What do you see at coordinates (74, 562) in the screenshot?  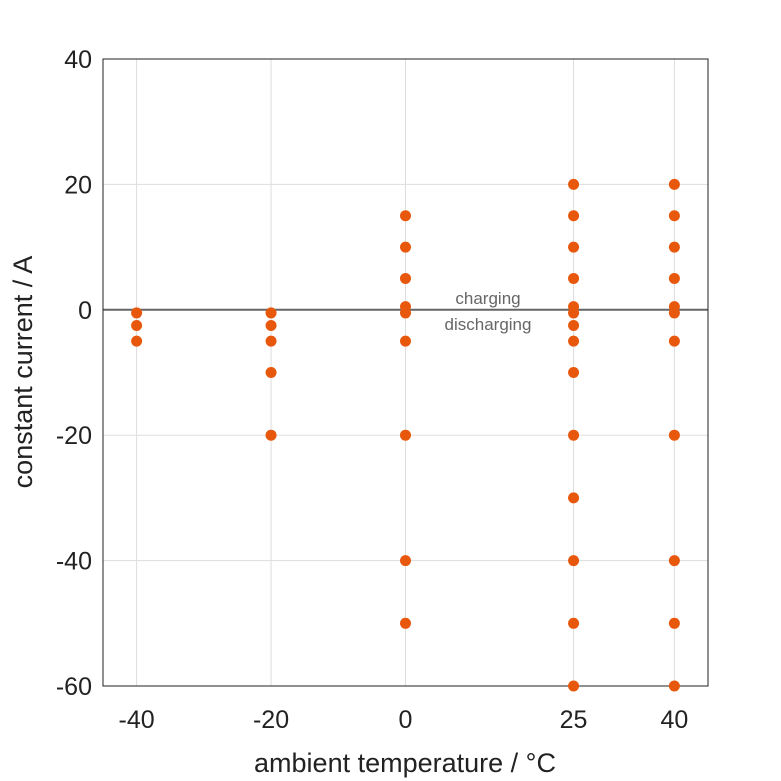 I see `y-tick-label: -40` at bounding box center [74, 562].